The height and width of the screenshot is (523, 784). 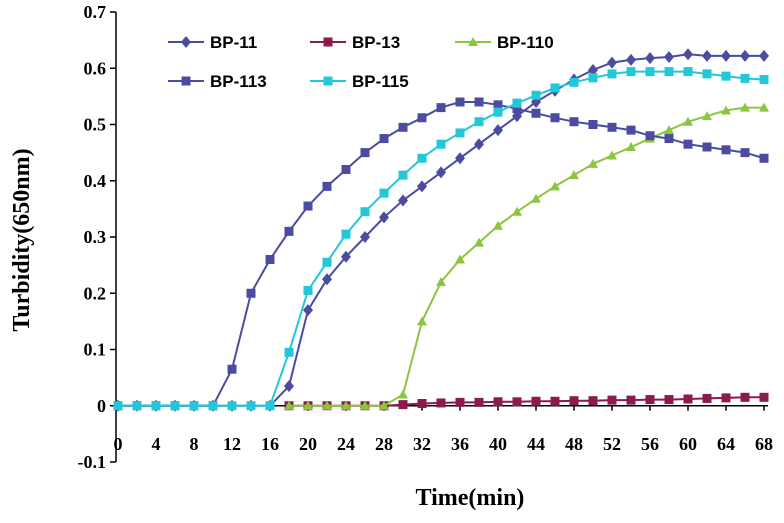 I want to click on y-tick-label: 0.6, so click(x=95, y=68).